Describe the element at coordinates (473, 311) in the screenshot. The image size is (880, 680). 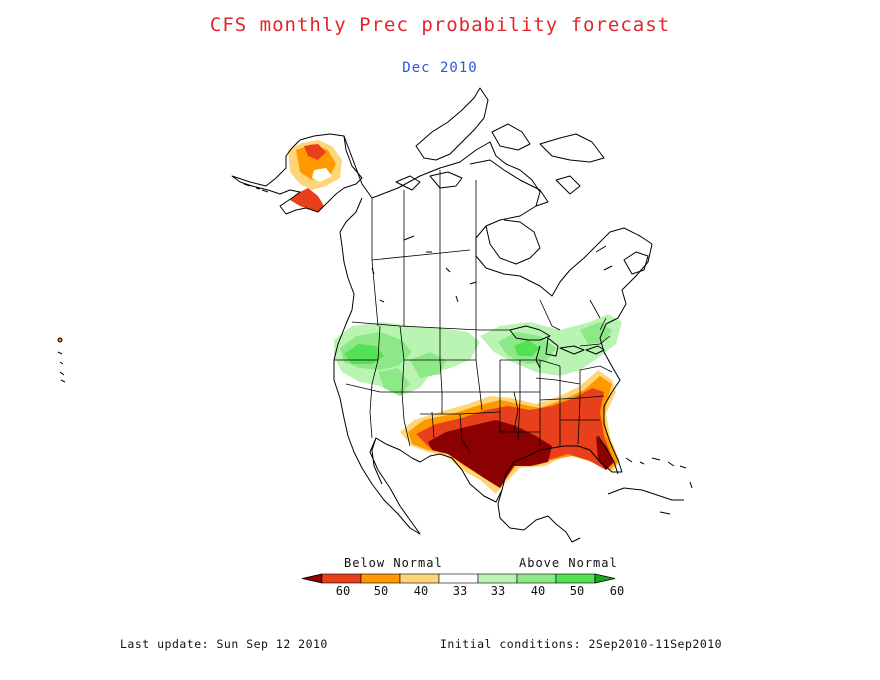
I see `state-borders` at that location.